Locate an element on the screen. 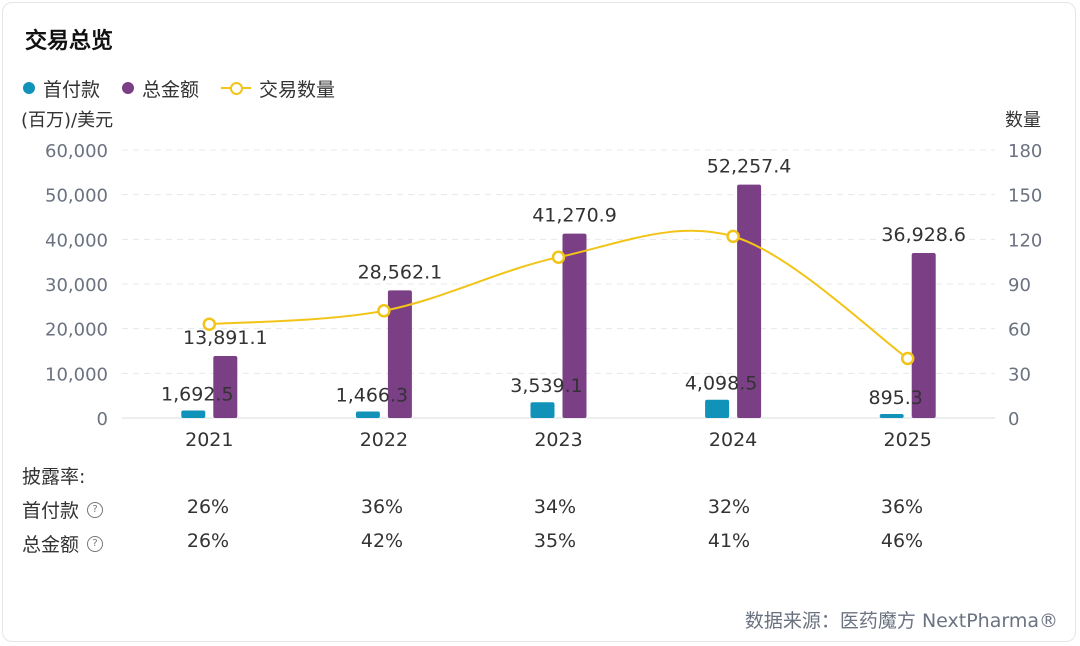  y-left-tick-label: 50,000 is located at coordinates (76, 196).